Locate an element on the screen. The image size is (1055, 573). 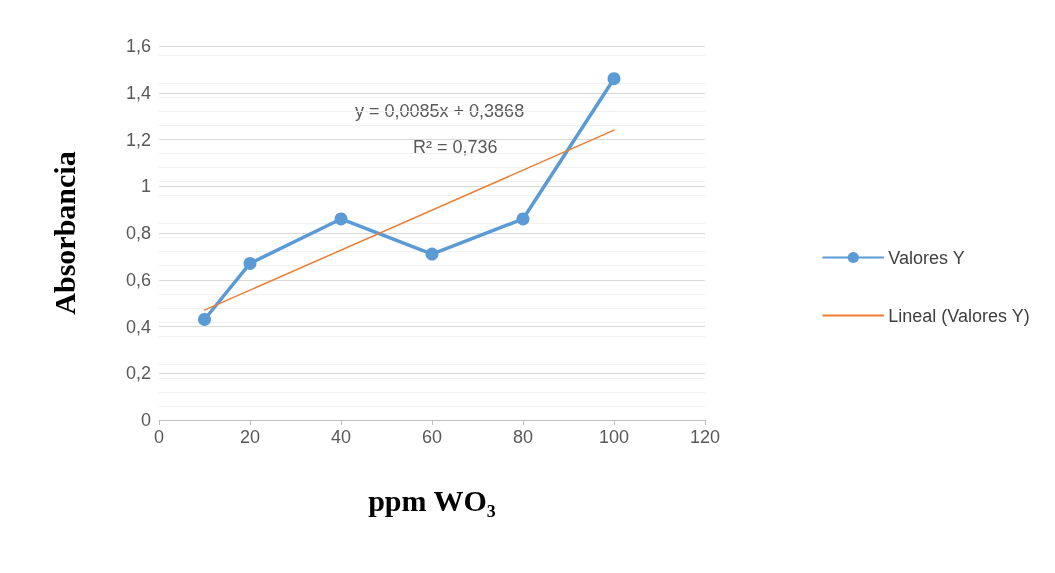
y-tick-label: 0,8 is located at coordinates (138, 233).